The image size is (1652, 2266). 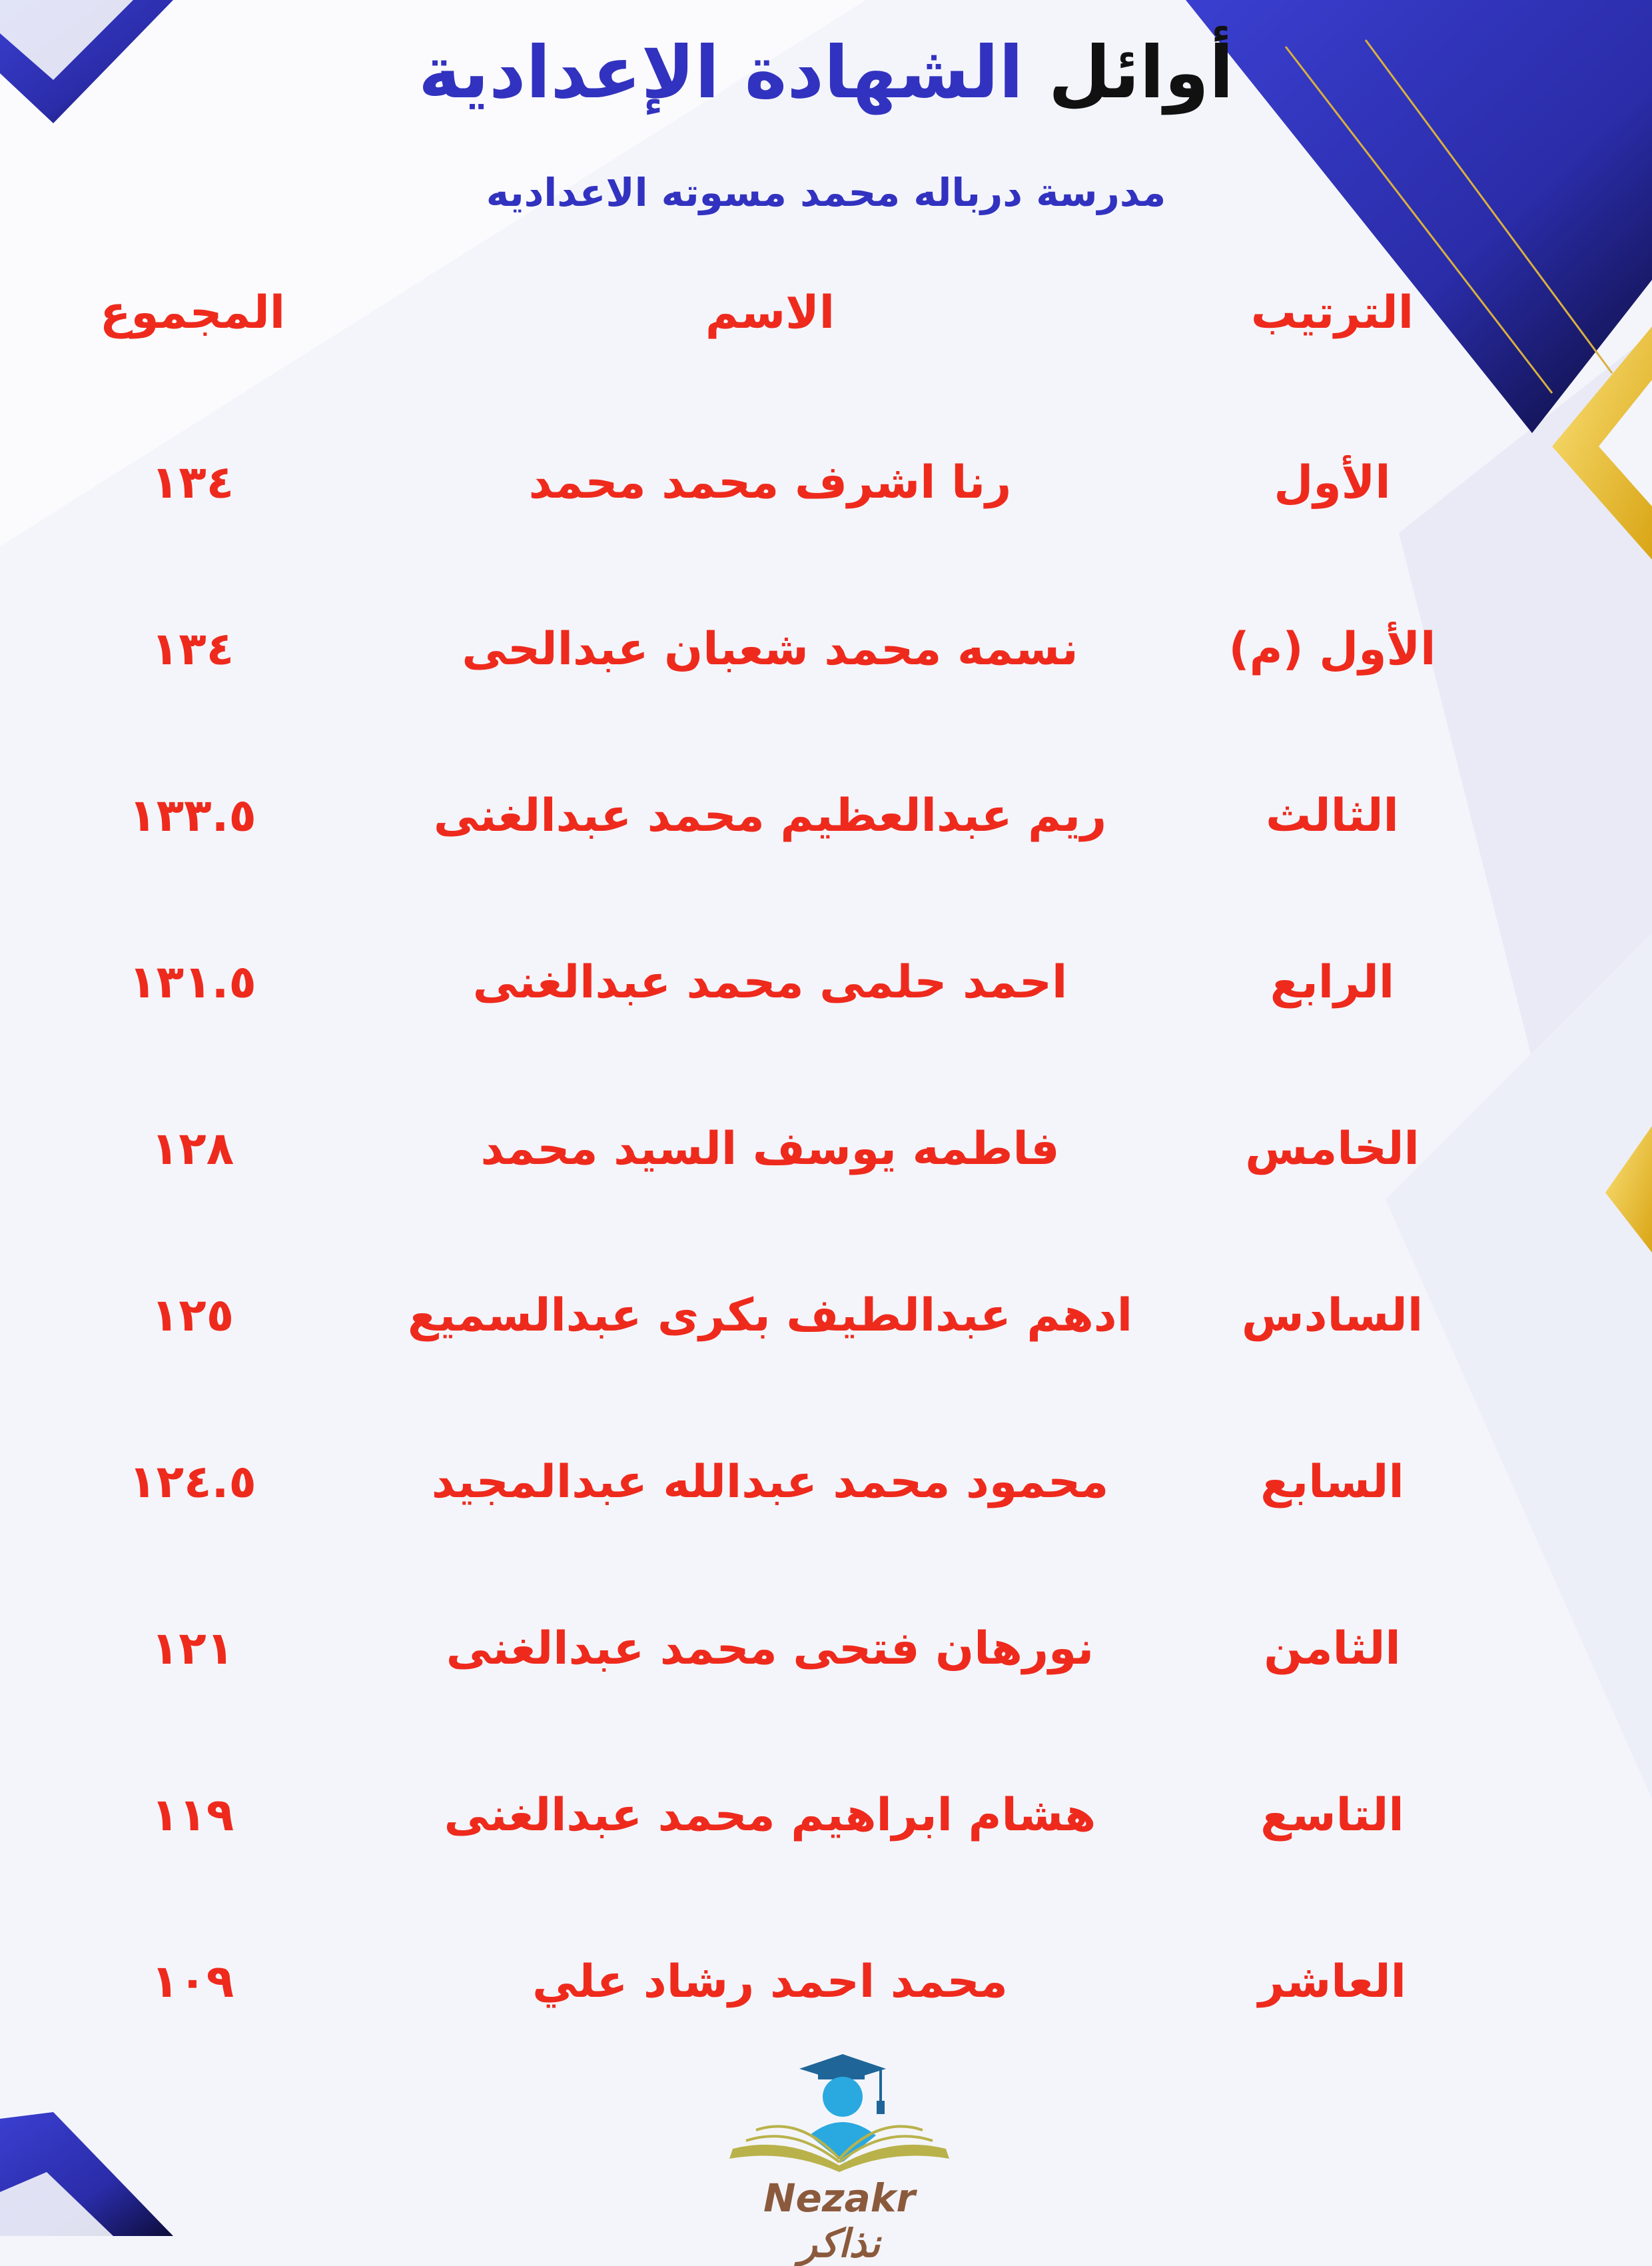 What do you see at coordinates (770, 649) in the screenshot?
I see `name-cell: نسمه محمد شعبان عبدالحى` at bounding box center [770, 649].